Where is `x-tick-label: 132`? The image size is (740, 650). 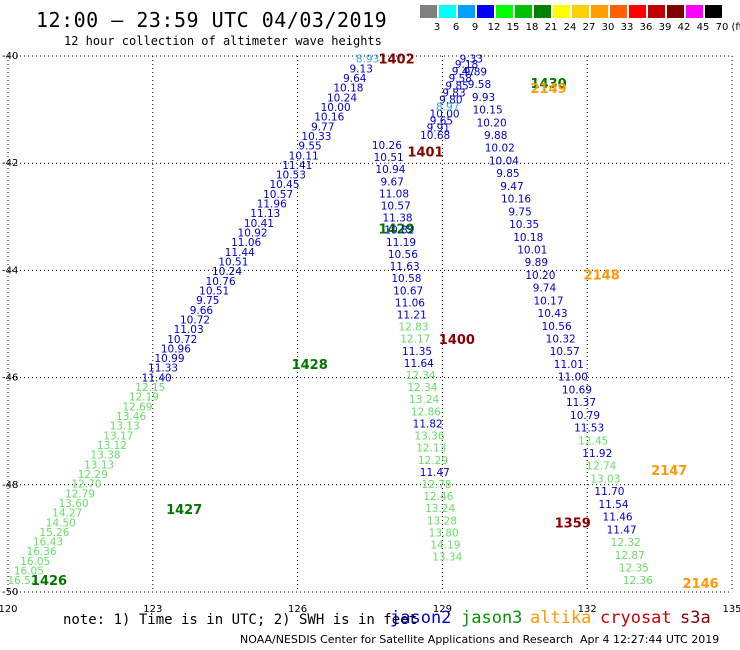
x-tick-label: 132 is located at coordinates (587, 609).